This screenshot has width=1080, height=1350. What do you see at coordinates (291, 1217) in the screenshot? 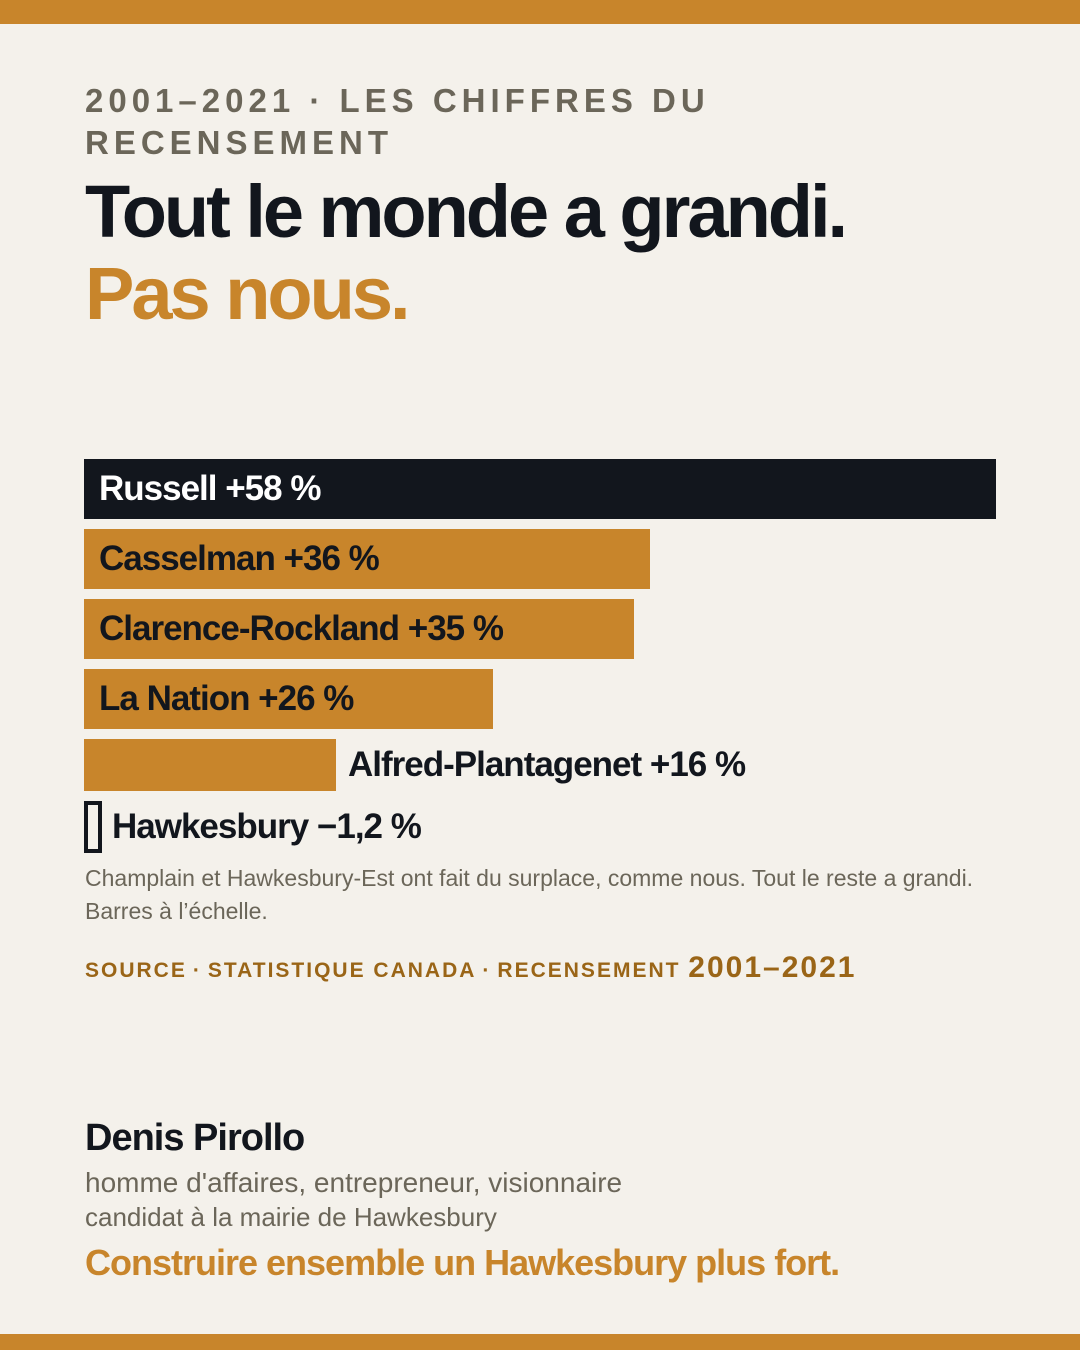
I see `candidate-role: candidat à la mairie de Hawkesbury` at bounding box center [291, 1217].